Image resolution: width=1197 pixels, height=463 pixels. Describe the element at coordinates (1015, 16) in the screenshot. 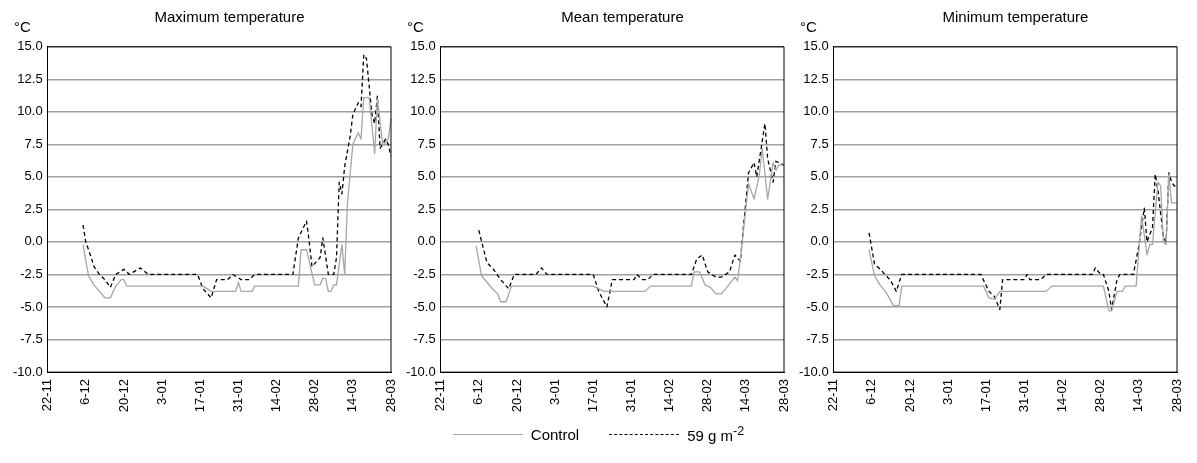

I see `chart-title: Minimum temperature` at that location.